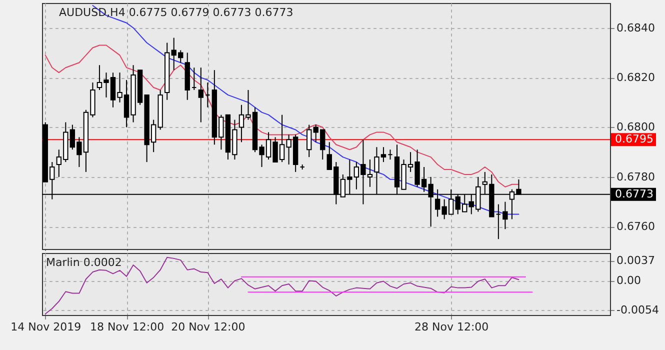  Describe the element at coordinates (634, 193) in the screenshot. I see `ref-line-label: 0.6773` at that location.